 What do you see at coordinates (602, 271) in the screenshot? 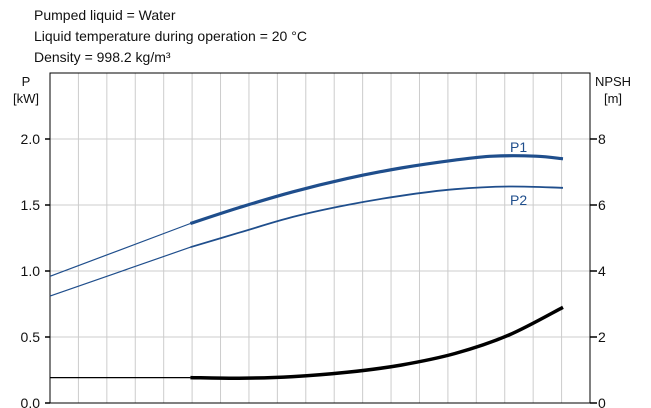
I see `right-tick-label: 4` at bounding box center [602, 271].